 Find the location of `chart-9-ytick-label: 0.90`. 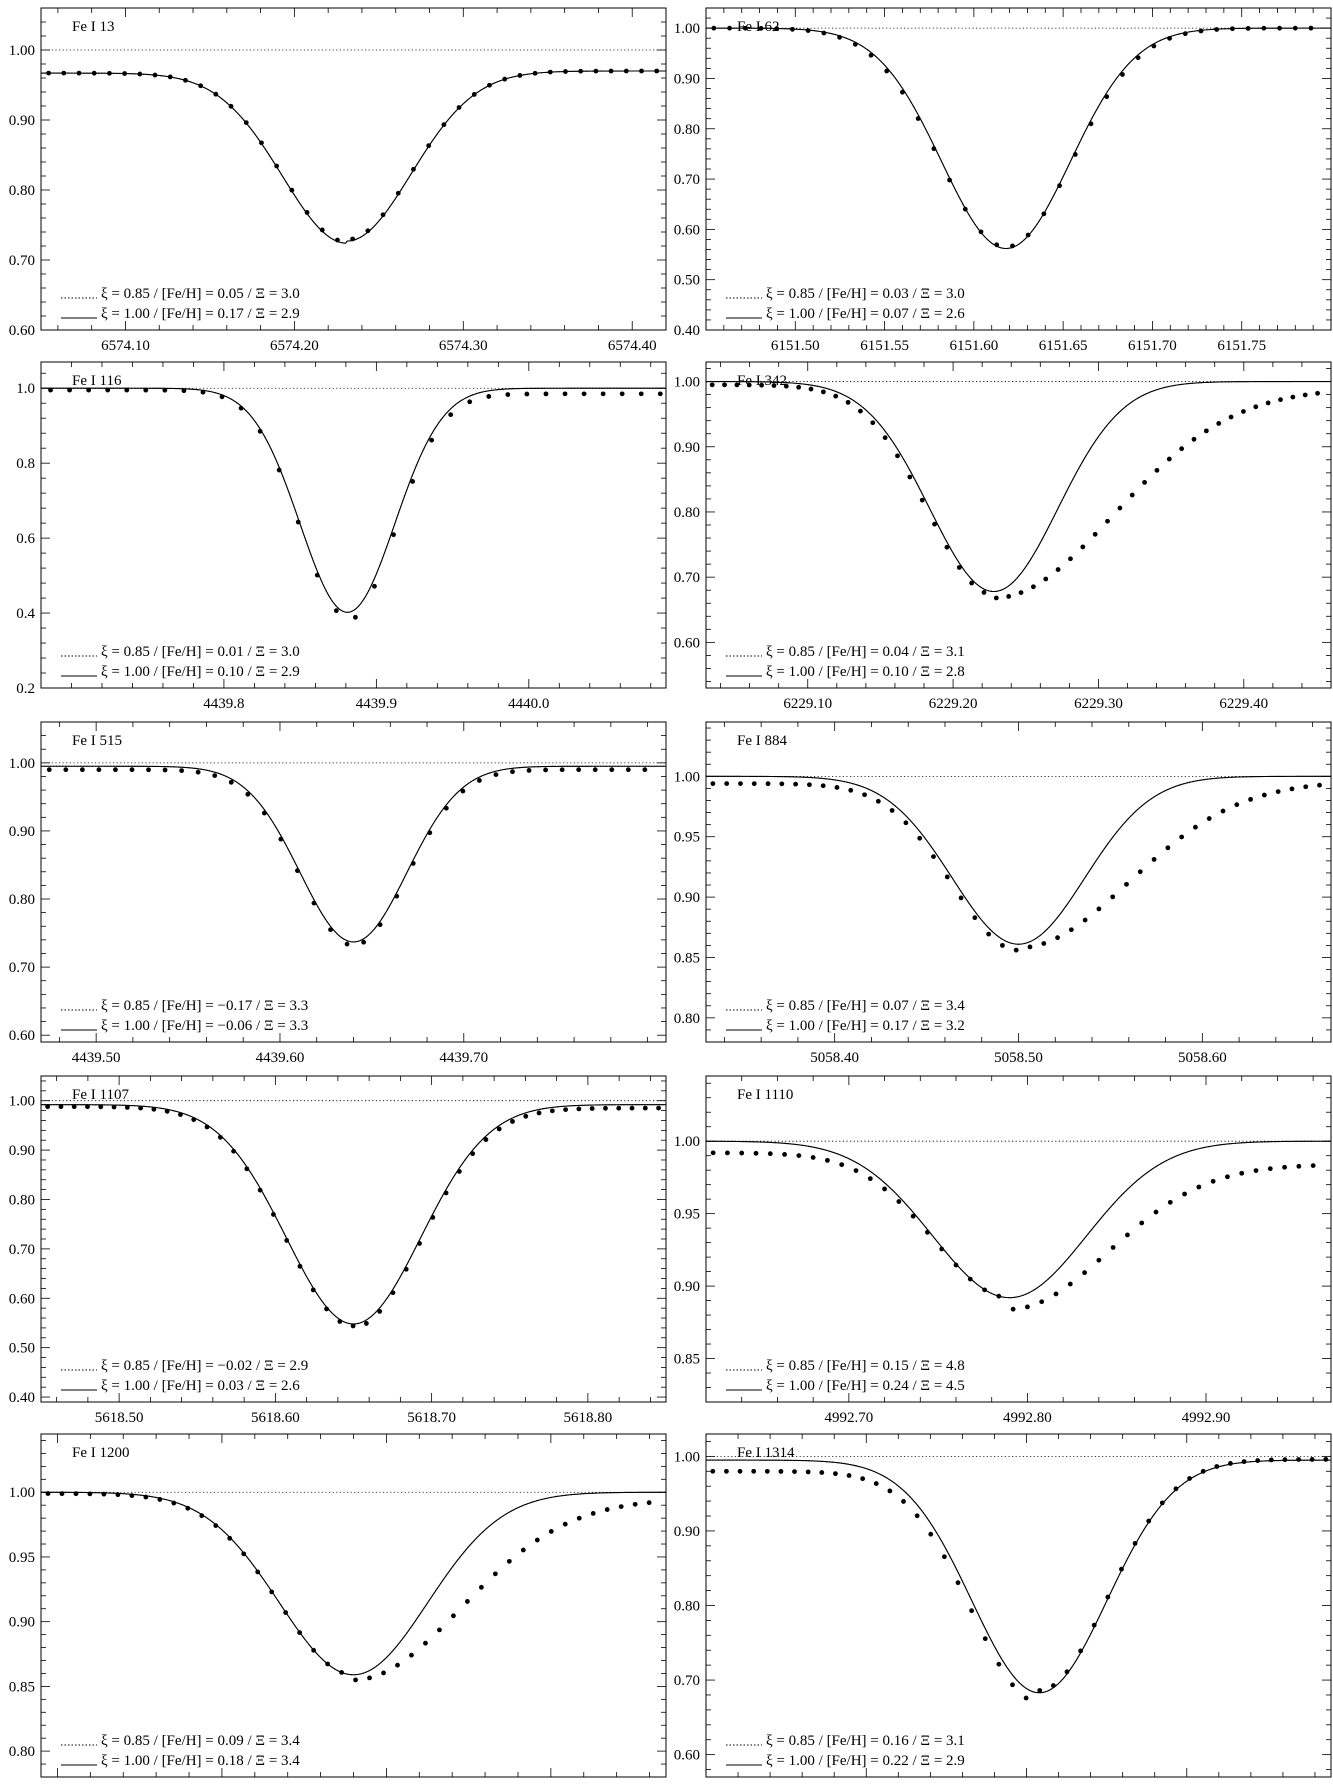

chart-9-ytick-label: 0.90 is located at coordinates (687, 1532).